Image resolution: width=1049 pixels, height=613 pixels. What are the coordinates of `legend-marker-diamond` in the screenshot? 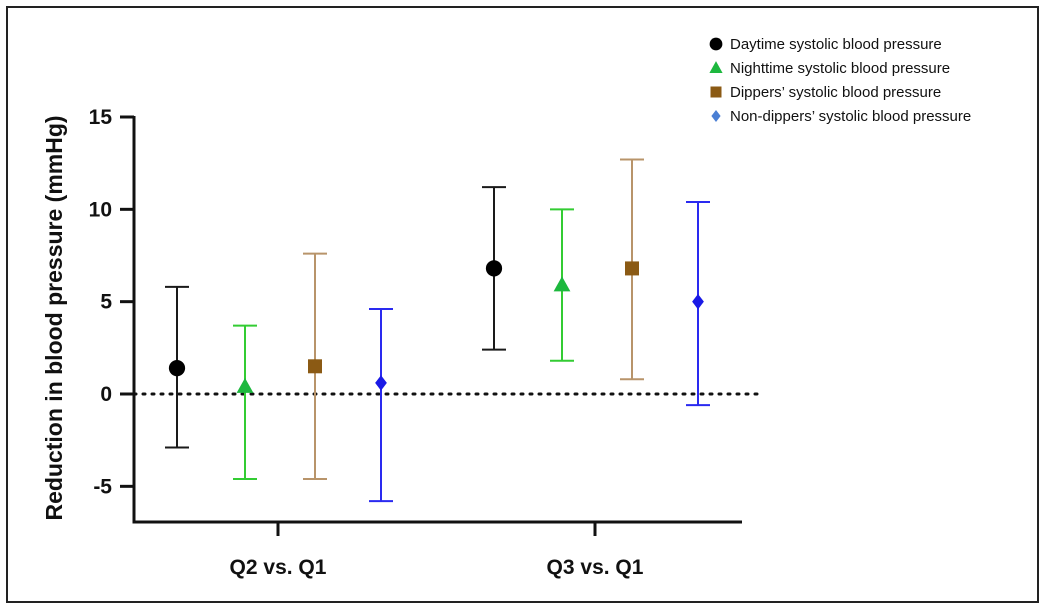 It's located at (716, 116).